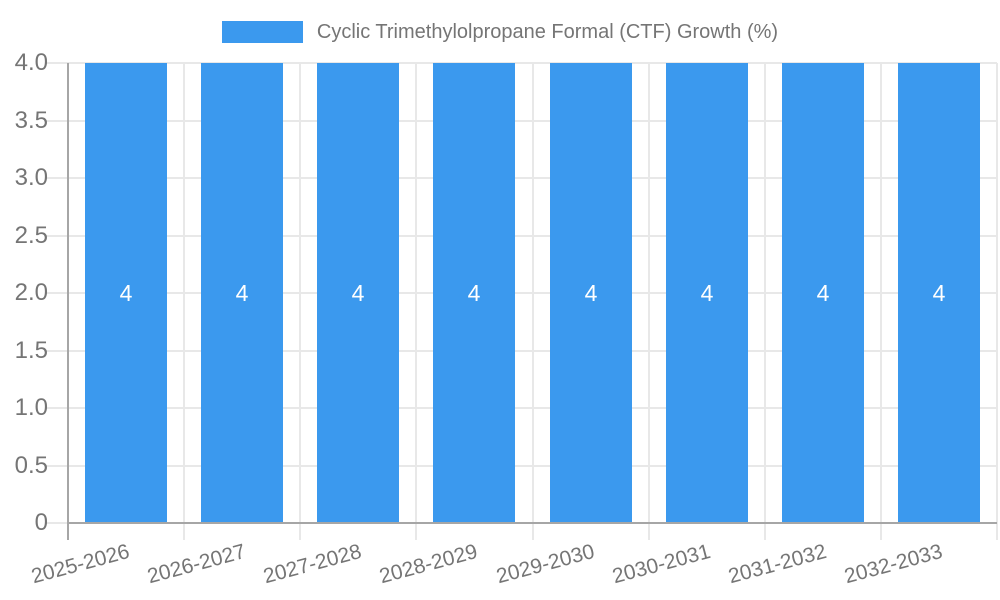  Describe the element at coordinates (31, 120) in the screenshot. I see `y-tick-label: 3.5` at that location.